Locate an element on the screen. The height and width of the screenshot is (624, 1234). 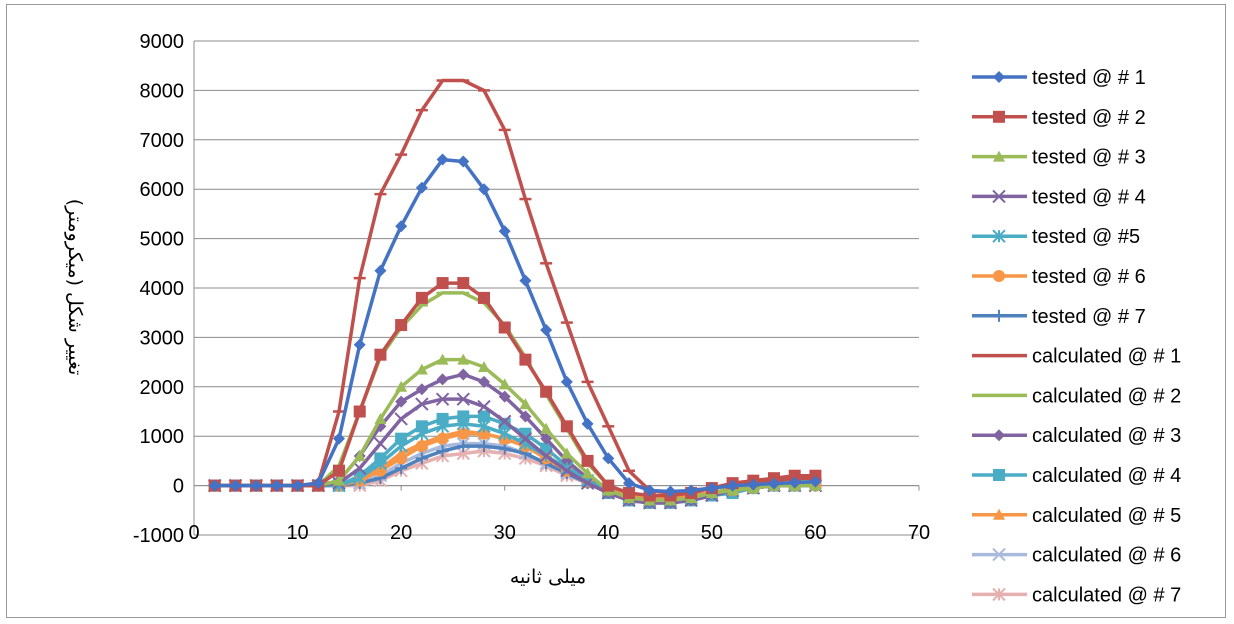
legend-item: calculated @ # 6 is located at coordinates (1076, 556).